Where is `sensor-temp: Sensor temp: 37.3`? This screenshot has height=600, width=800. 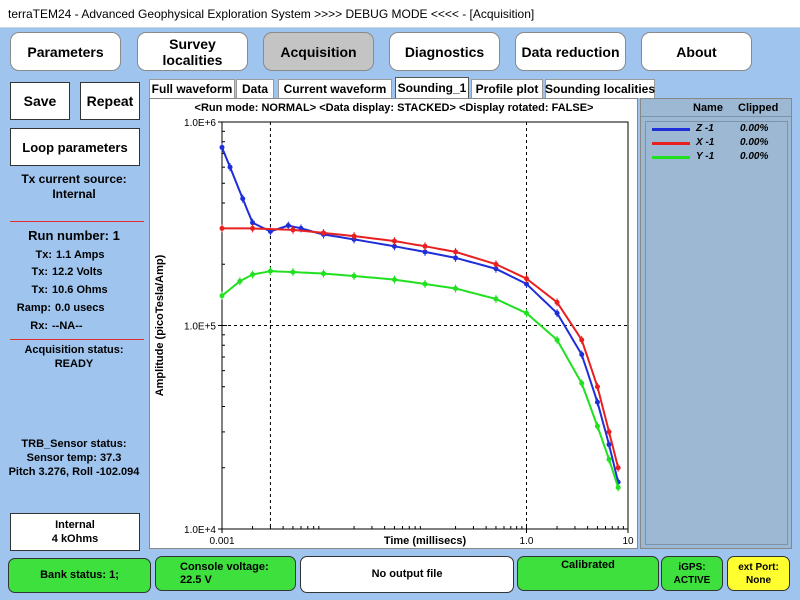
sensor-temp: Sensor temp: 37.3 is located at coordinates (74, 458).